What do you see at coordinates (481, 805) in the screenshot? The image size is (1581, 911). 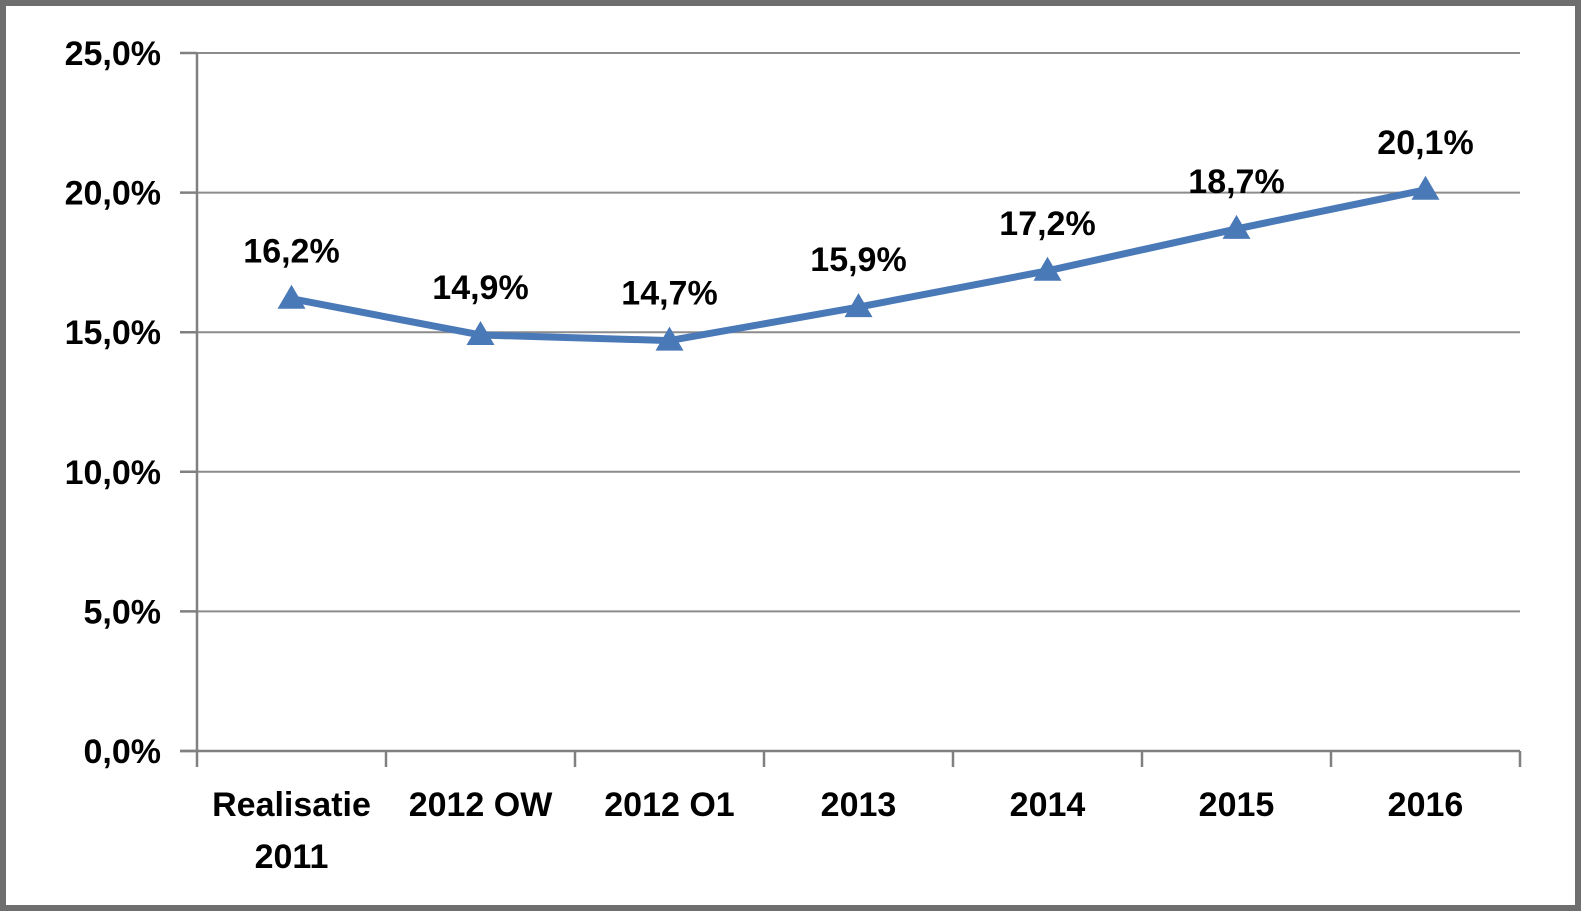 I see `x-axis-category-label: 2012 OW` at bounding box center [481, 805].